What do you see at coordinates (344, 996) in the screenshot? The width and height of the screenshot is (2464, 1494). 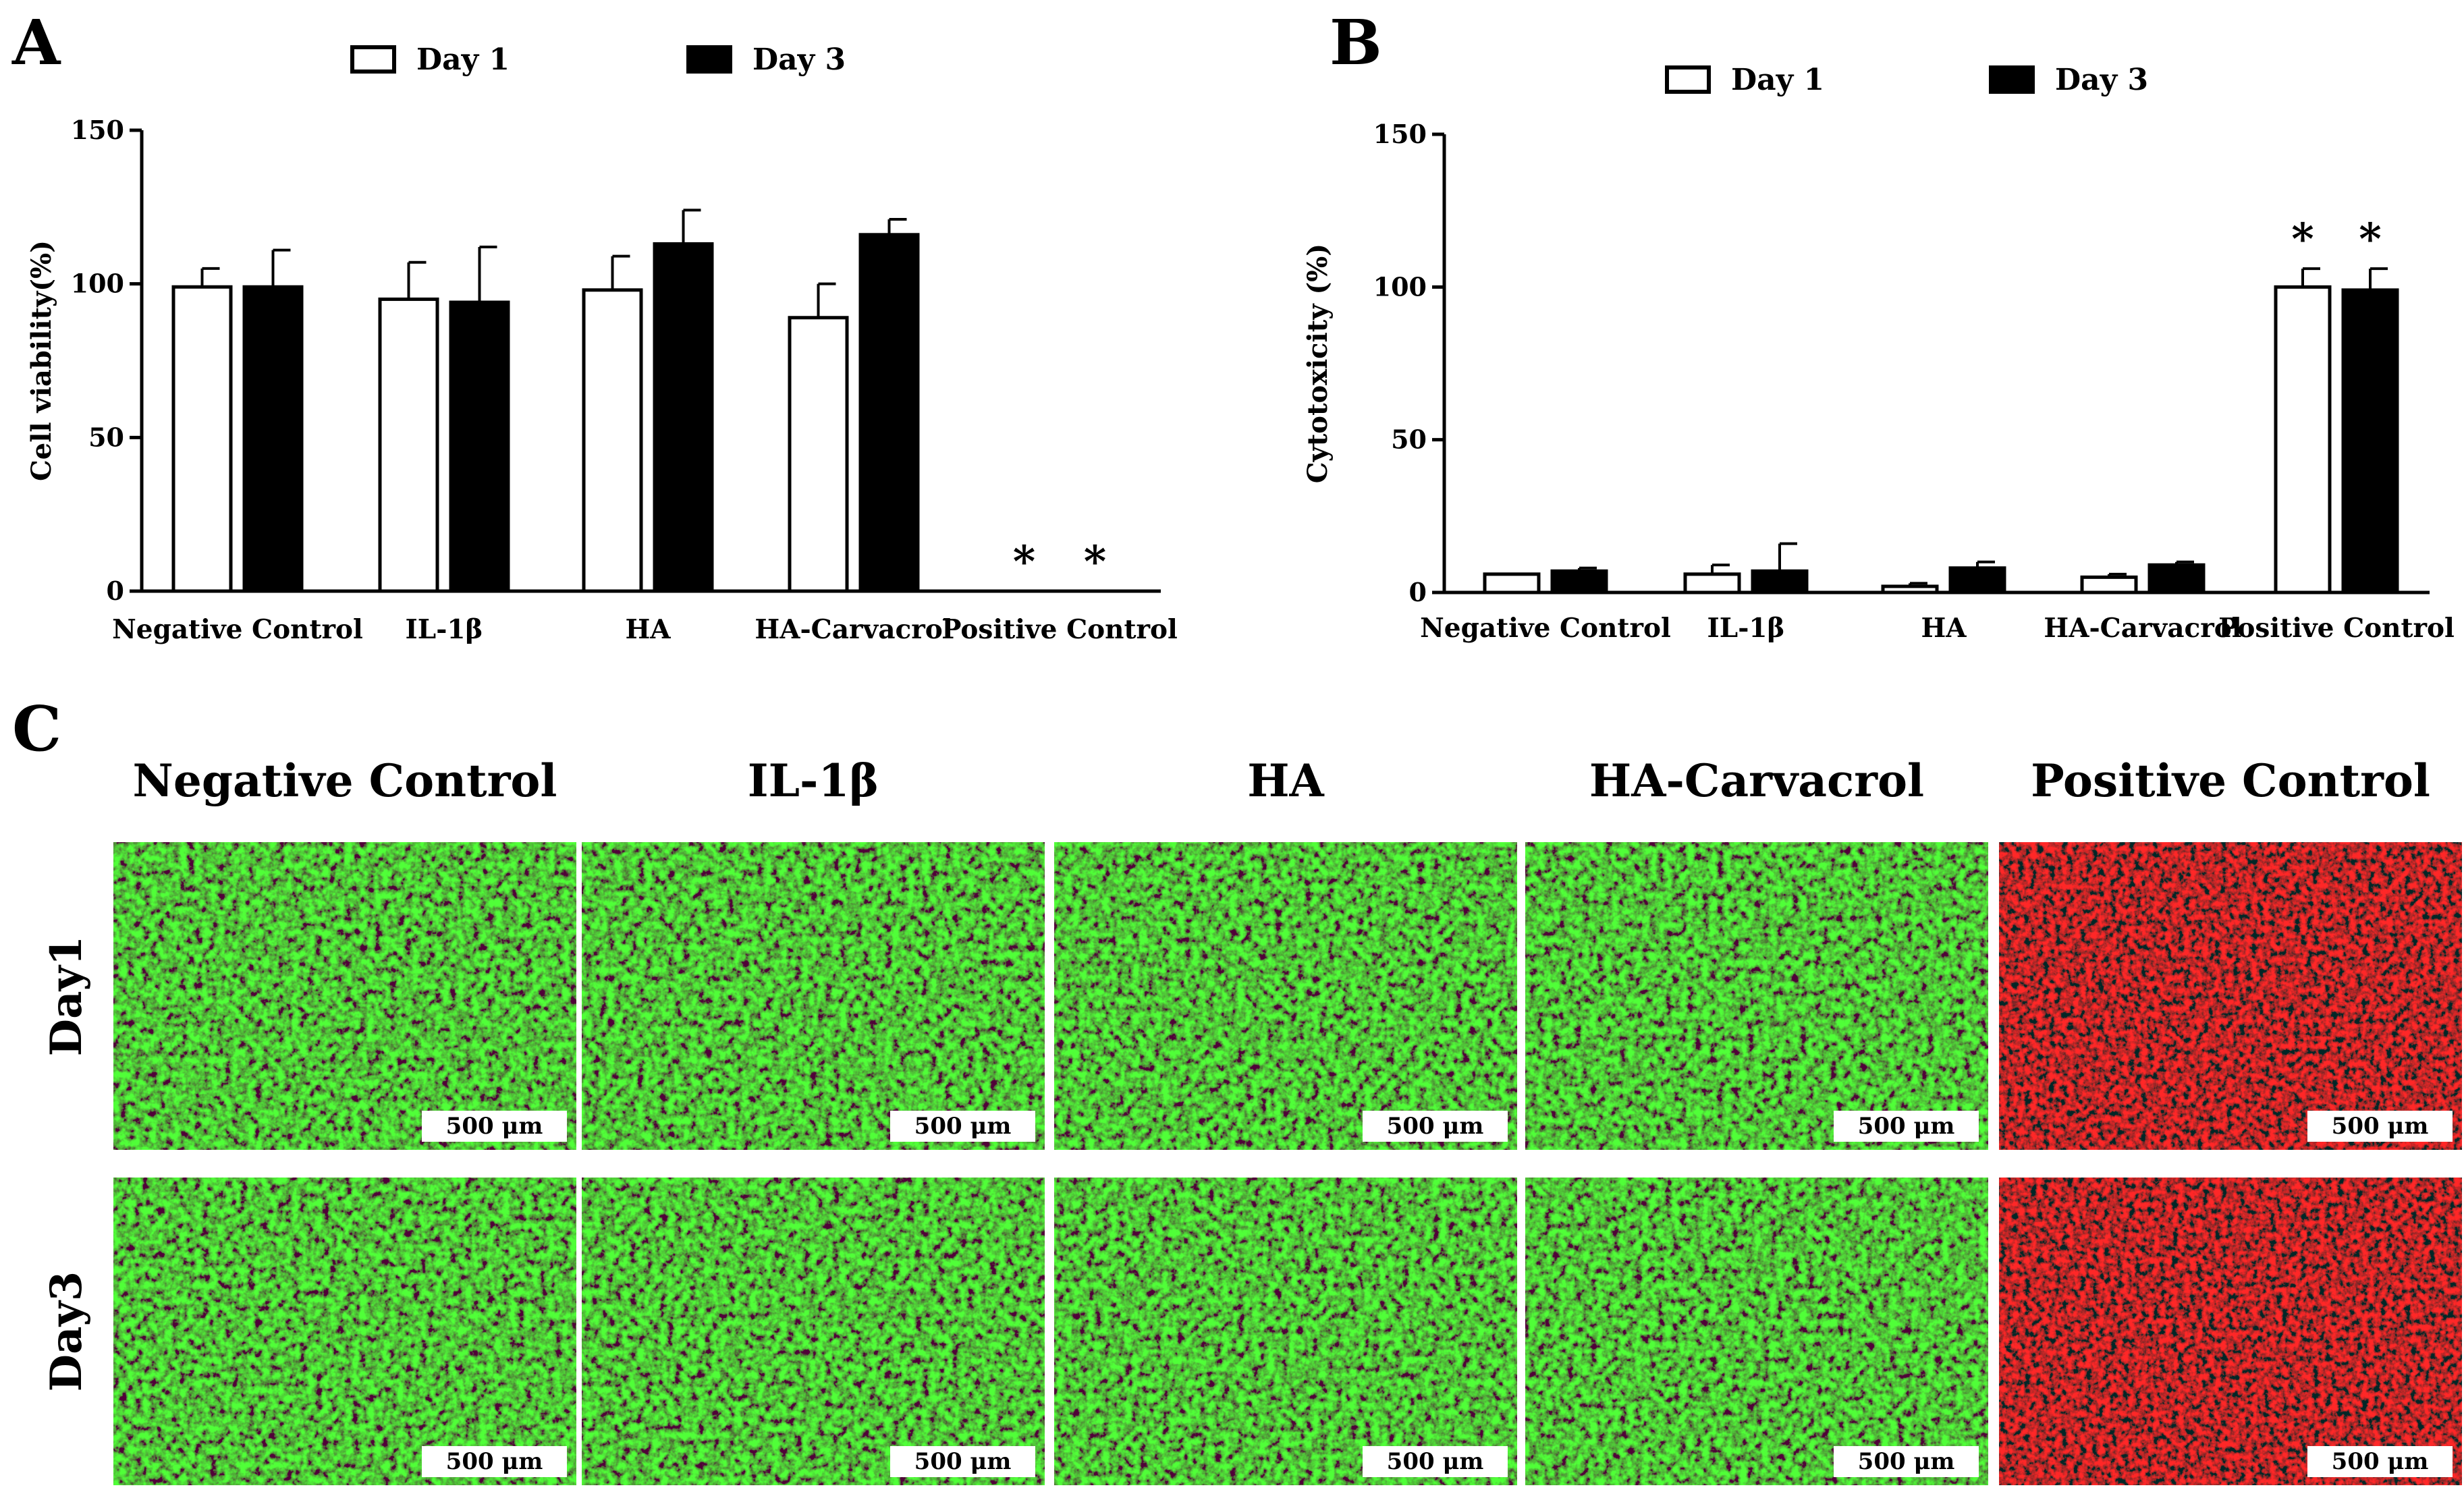 I see `micrograph-negative-control-day1-cells` at bounding box center [344, 996].